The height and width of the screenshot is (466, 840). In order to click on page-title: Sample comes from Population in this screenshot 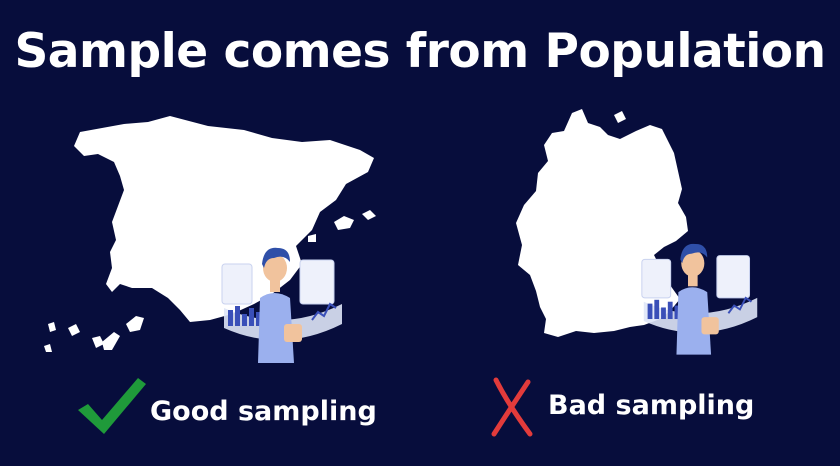, I will do `click(420, 51)`.